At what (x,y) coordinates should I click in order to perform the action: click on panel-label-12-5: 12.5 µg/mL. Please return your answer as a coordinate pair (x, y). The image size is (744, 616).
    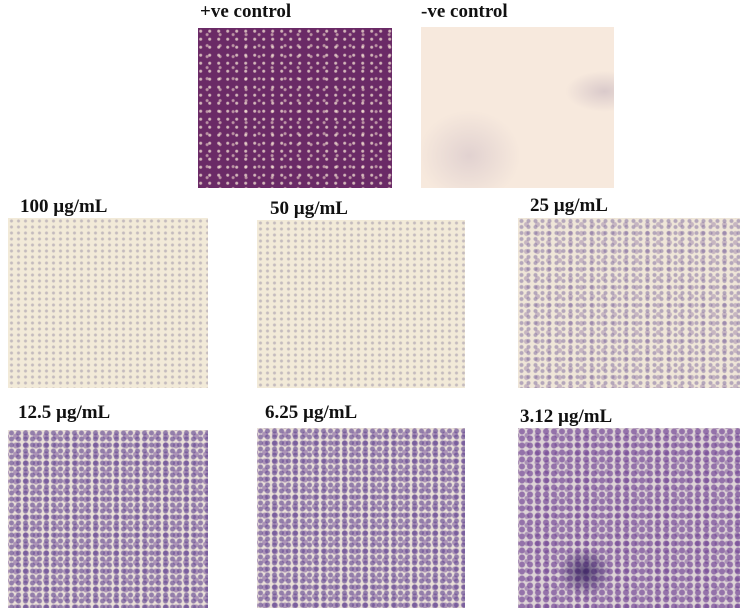
    Looking at the image, I should click on (64, 412).